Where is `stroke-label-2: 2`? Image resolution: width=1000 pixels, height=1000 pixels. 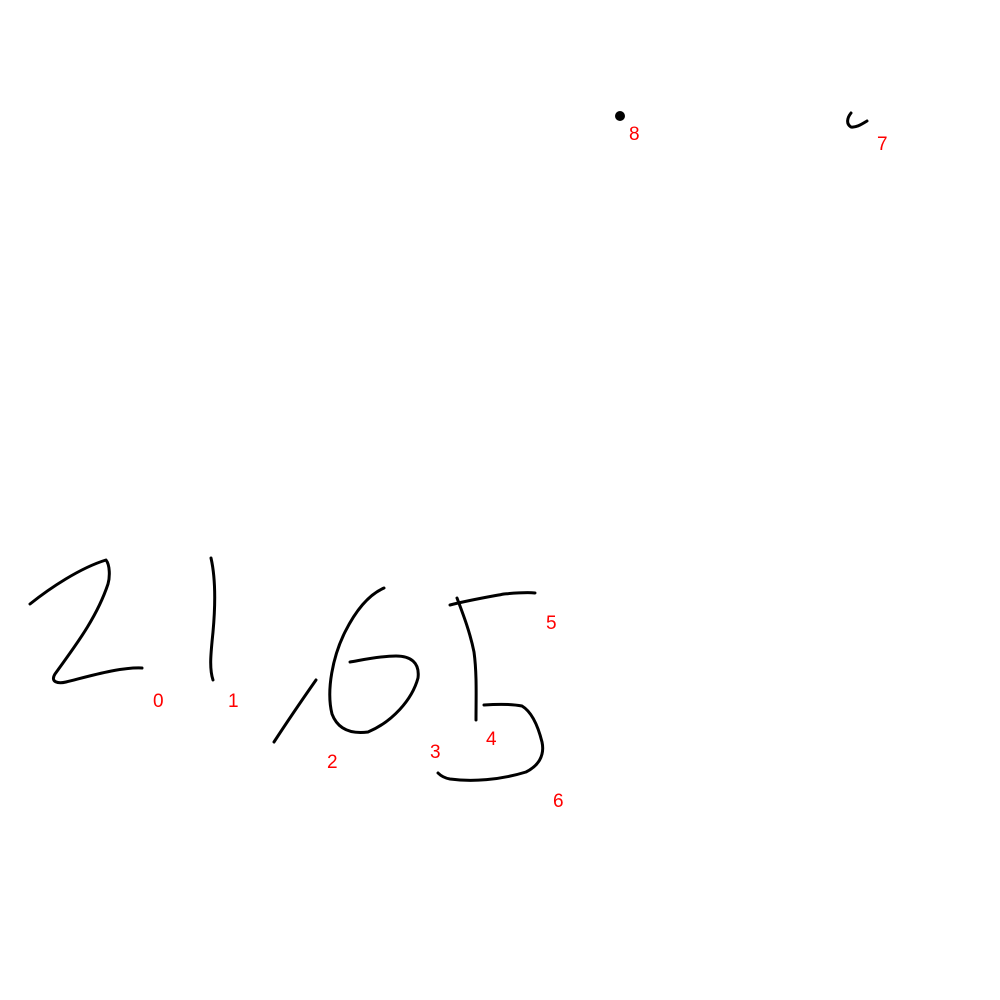
stroke-label-2: 2 is located at coordinates (332, 762).